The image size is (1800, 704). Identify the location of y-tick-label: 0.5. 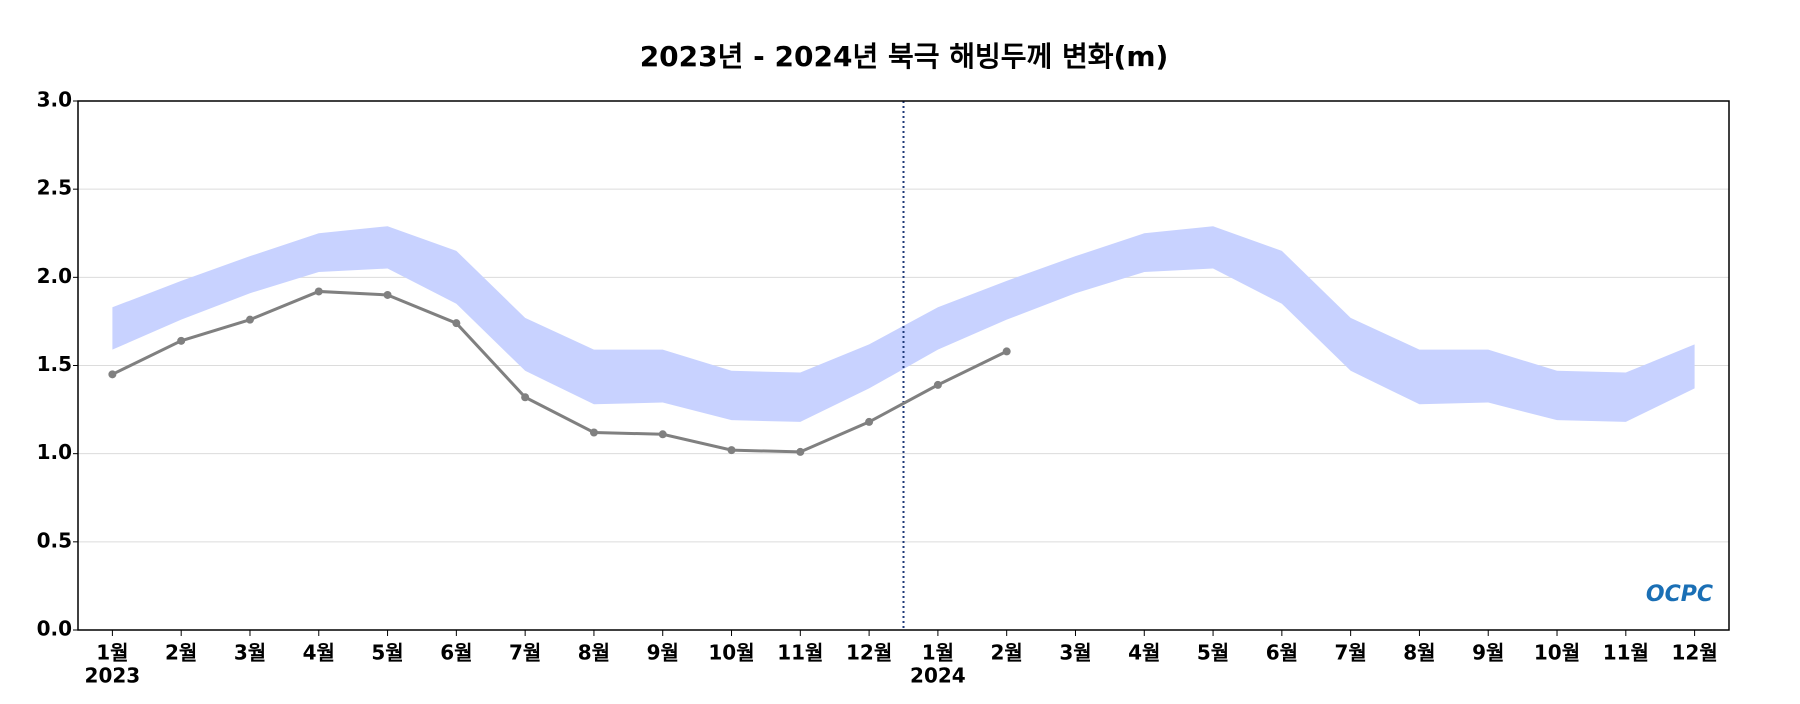
(54, 540).